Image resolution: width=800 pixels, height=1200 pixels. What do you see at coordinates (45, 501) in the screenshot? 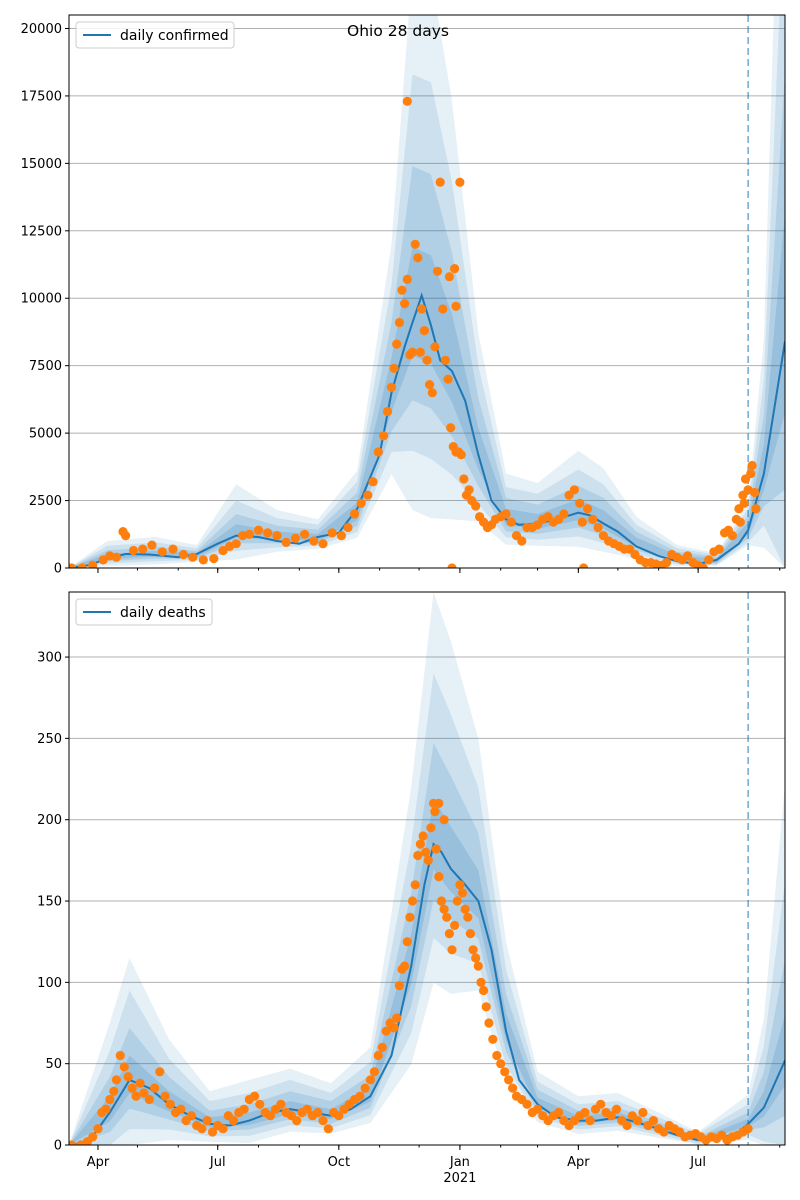
I see `y-tick-label: 2500` at bounding box center [45, 501].